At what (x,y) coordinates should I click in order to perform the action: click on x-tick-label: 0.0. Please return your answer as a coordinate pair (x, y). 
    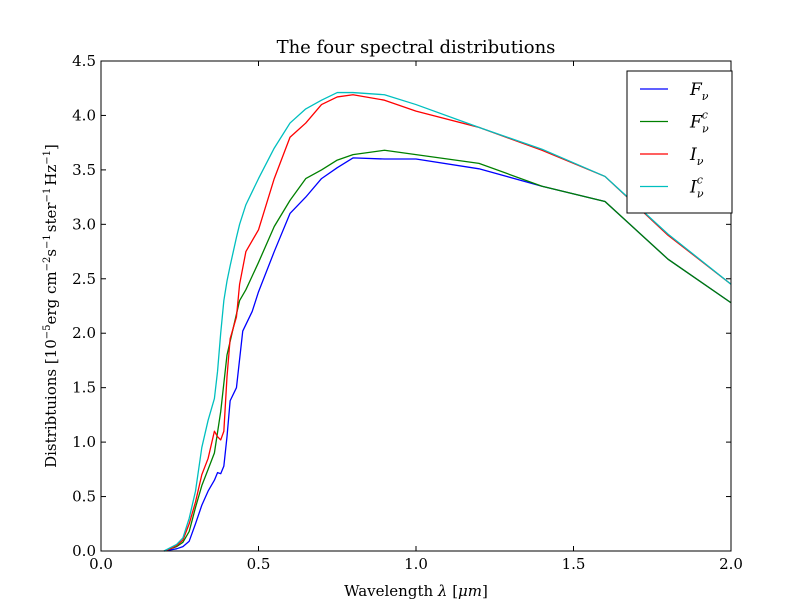
    Looking at the image, I should click on (101, 564).